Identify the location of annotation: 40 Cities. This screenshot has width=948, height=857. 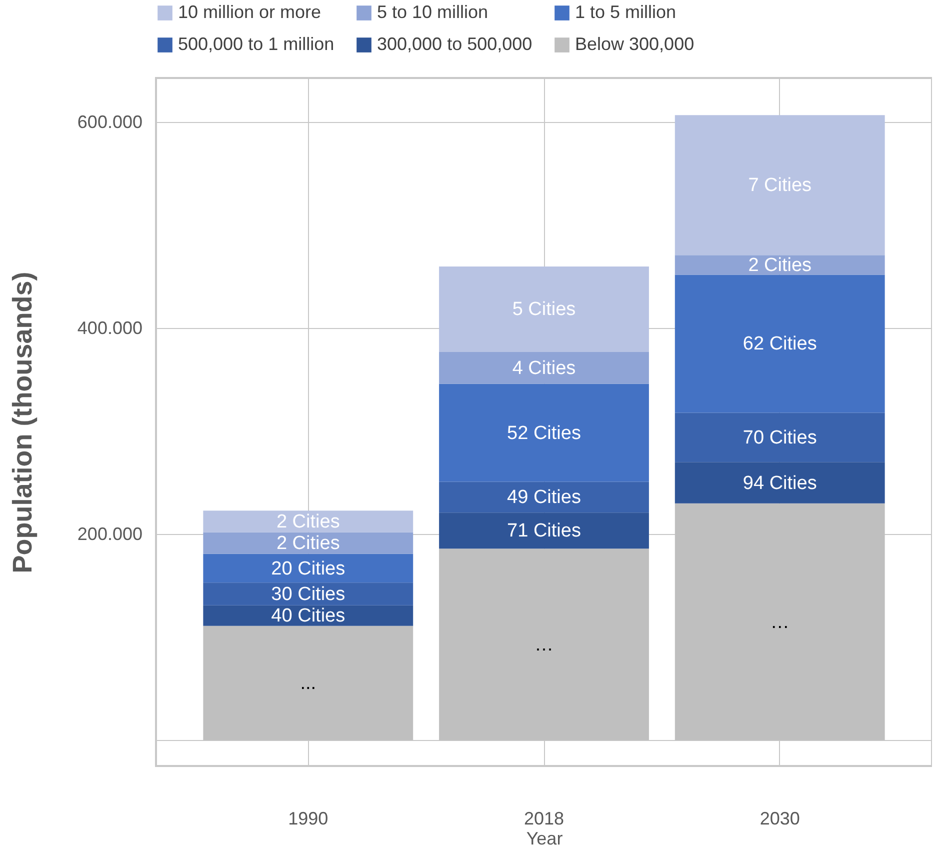
(308, 616).